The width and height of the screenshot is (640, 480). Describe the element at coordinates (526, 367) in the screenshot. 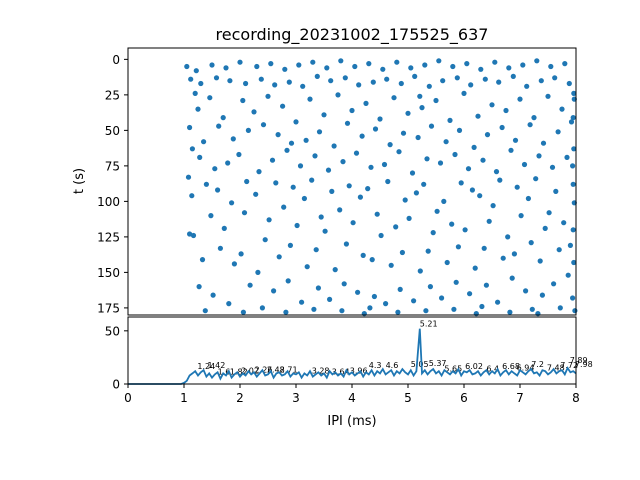

I see `histogram-annotation: 6.94` at that location.